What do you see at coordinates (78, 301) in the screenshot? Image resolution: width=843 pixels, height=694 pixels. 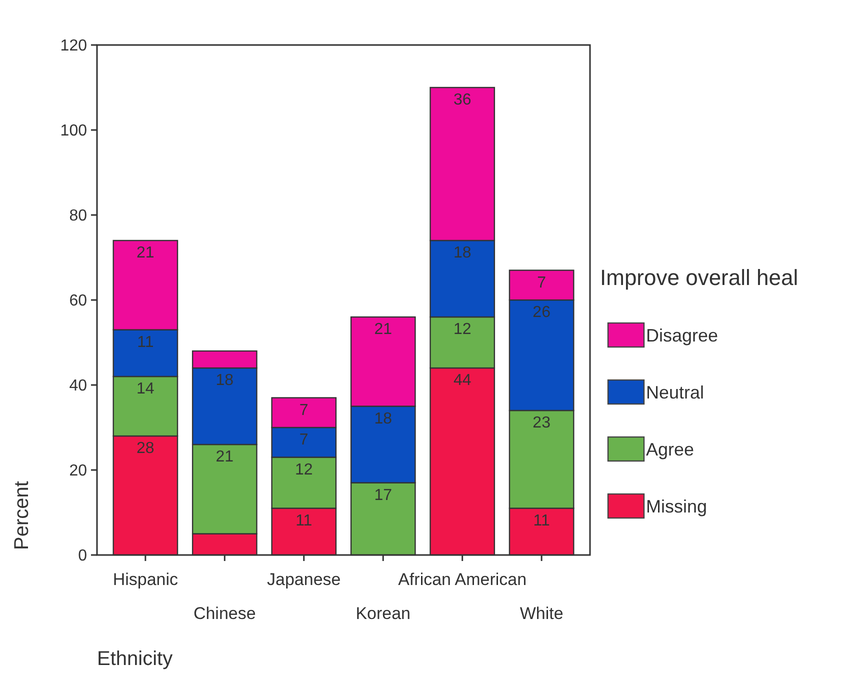 I see `y-tick-label: 60` at bounding box center [78, 301].